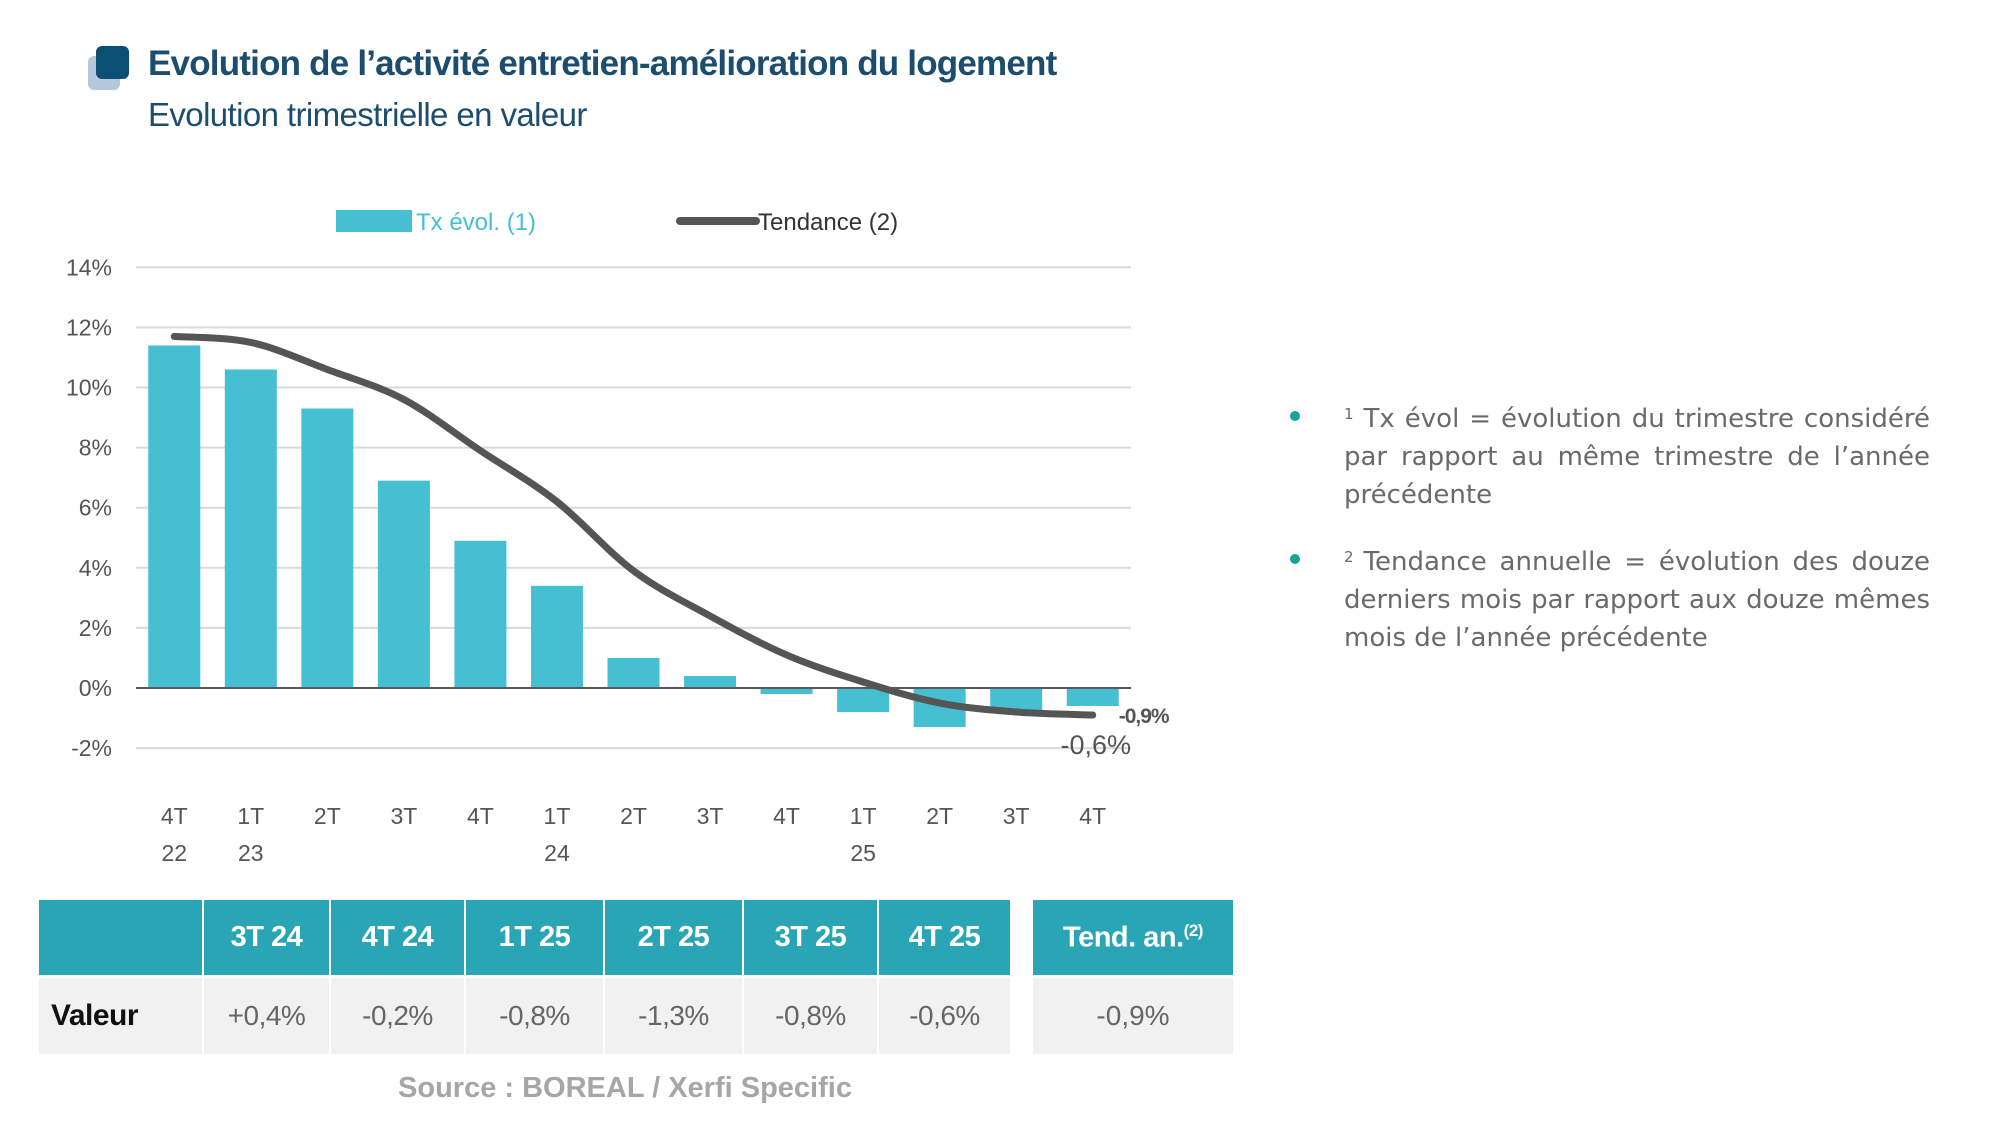 This screenshot has height=1124, width=1994. Describe the element at coordinates (625, 1088) in the screenshot. I see `source-note: Source : BOREAL / Xerfi Specific` at that location.